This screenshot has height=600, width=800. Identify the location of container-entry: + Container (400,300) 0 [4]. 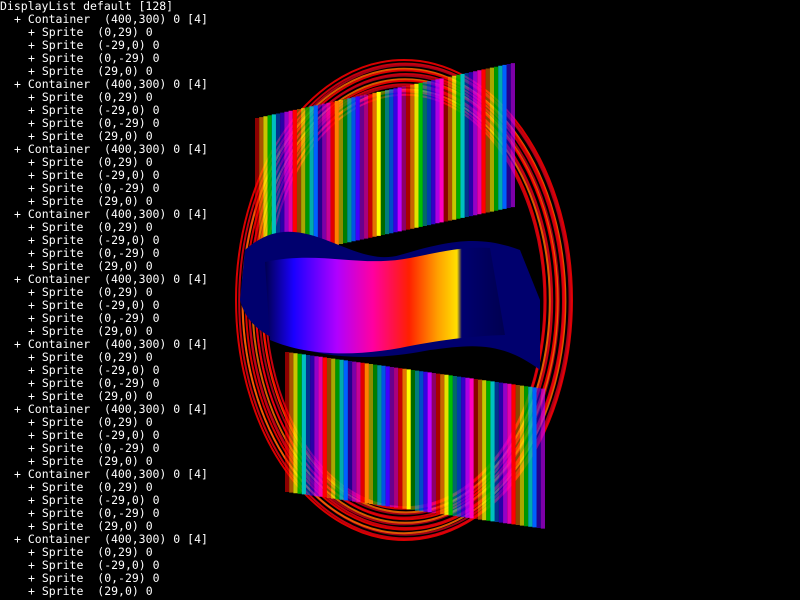
(111, 344).